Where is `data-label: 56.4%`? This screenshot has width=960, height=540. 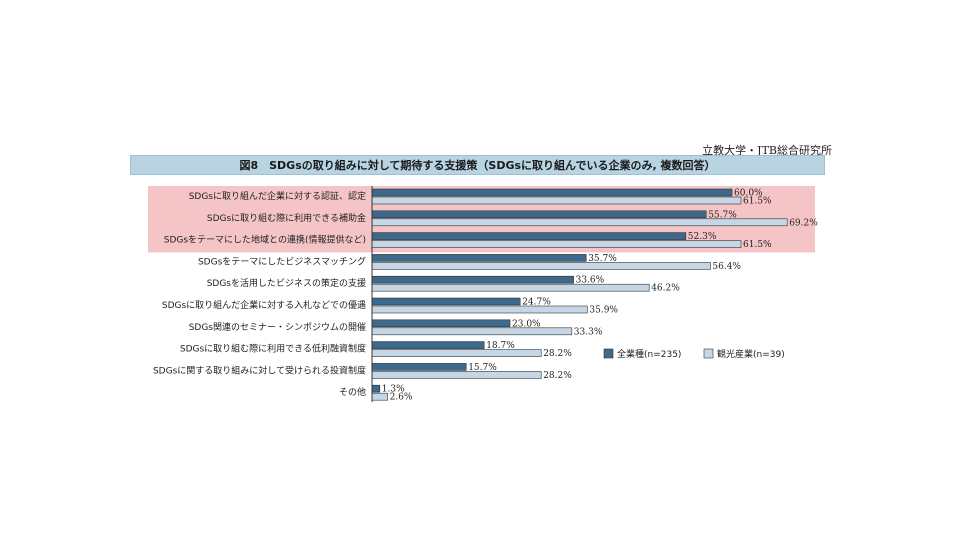
data-label: 56.4% is located at coordinates (726, 267).